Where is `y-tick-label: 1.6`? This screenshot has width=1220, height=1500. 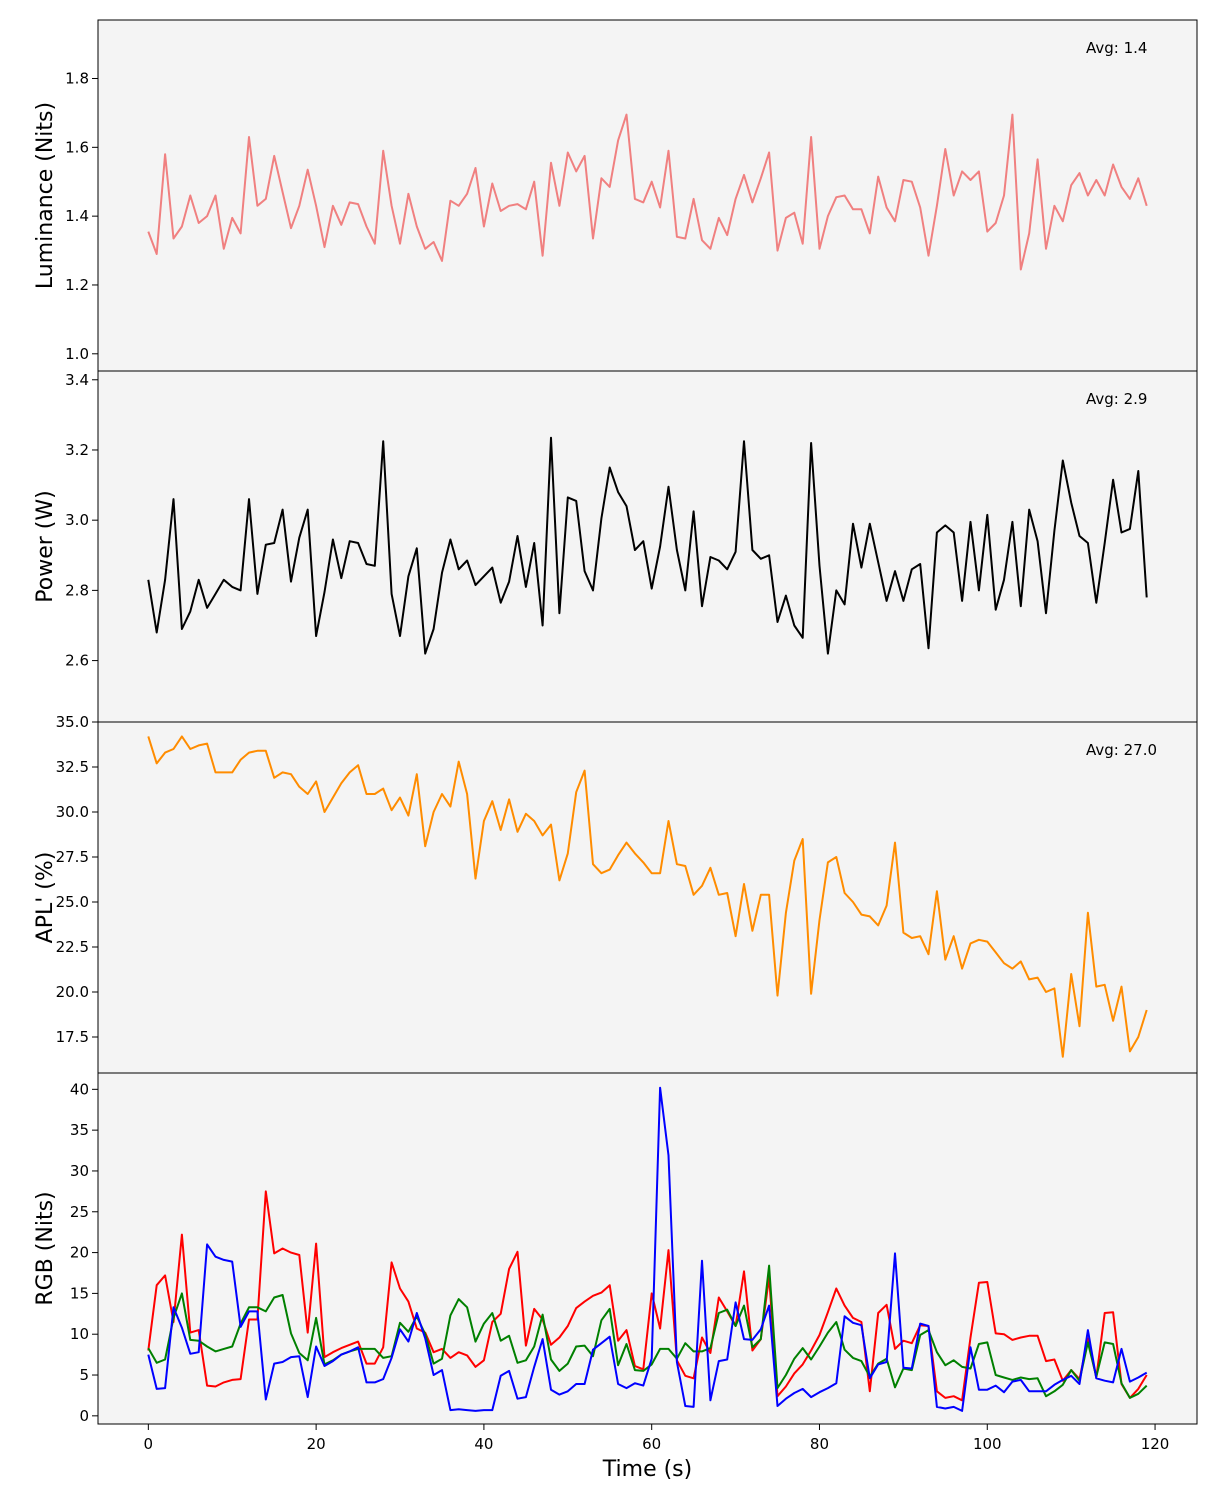 y-tick-label: 1.6 is located at coordinates (77, 147).